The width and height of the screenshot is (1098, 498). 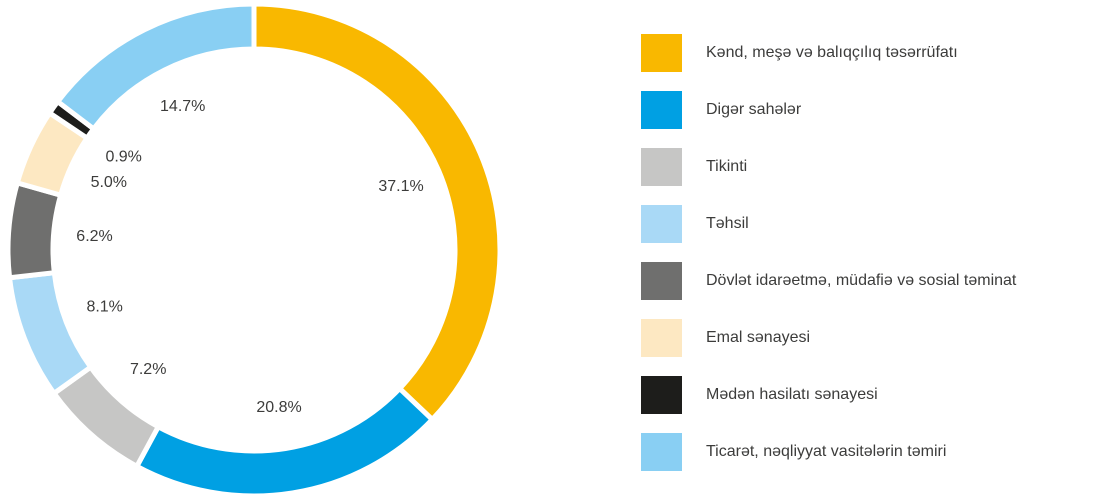 I want to click on data-label: 8.1%, so click(x=104, y=307).